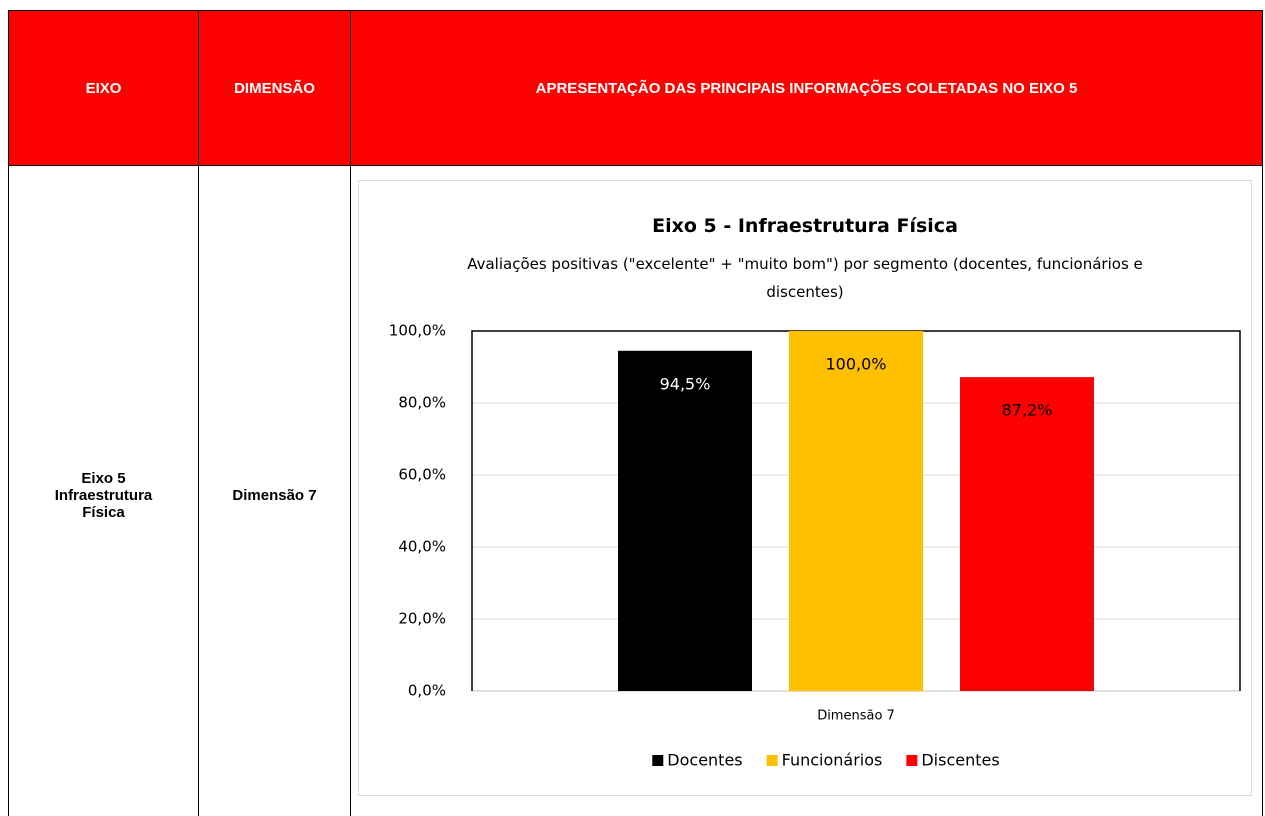  What do you see at coordinates (103, 88) in the screenshot?
I see `header-cell: EIXO` at bounding box center [103, 88].